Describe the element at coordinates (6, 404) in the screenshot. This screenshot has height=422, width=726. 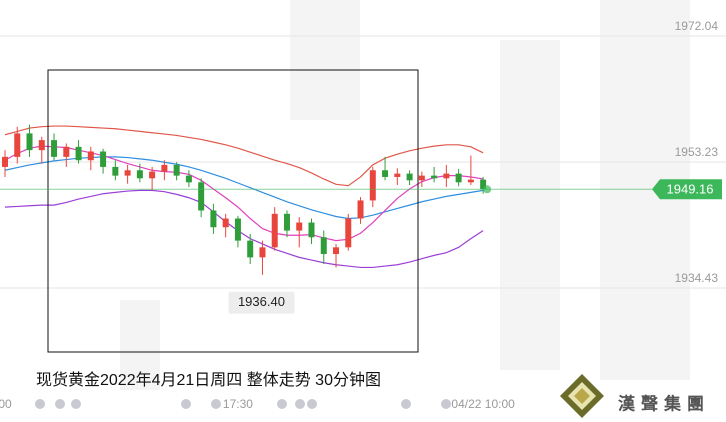
I see `x-tick-label: 00` at that location.